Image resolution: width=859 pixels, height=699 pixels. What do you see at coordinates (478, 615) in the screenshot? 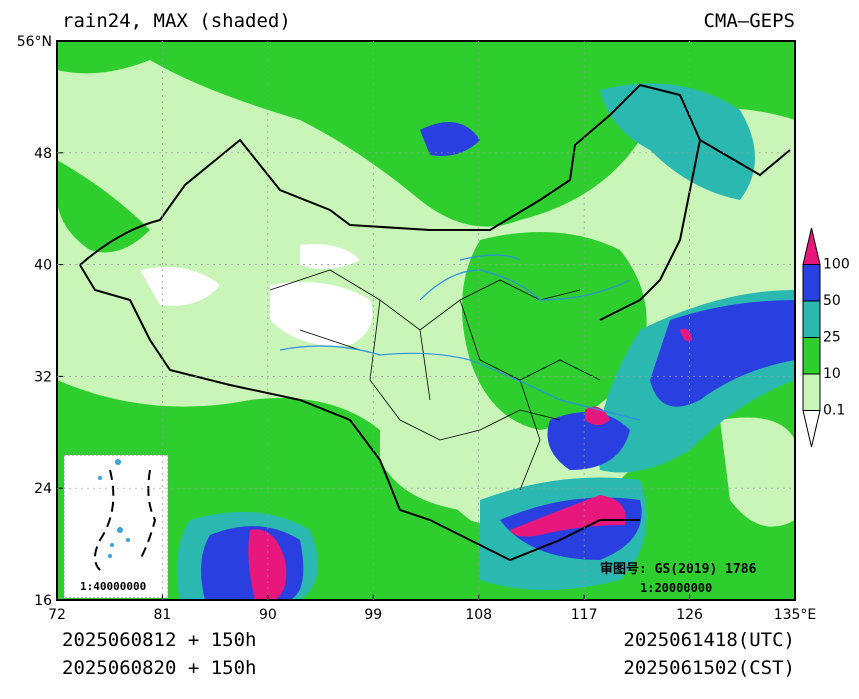
I see `x-tick-label: 108` at bounding box center [478, 615].